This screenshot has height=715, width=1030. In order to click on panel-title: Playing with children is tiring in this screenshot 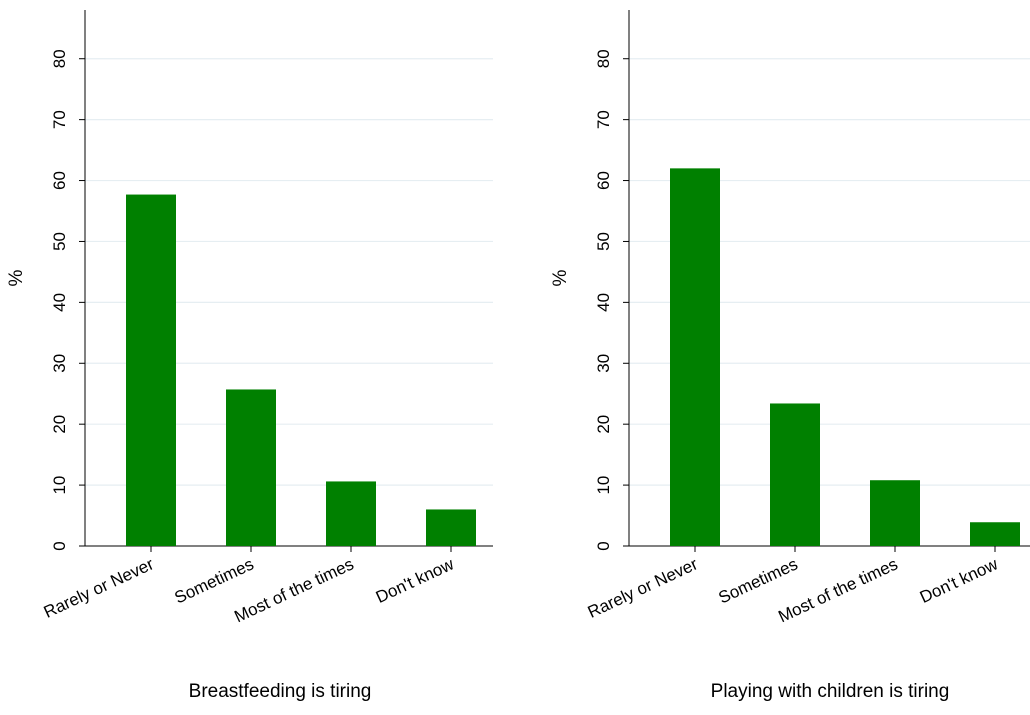, I will do `click(830, 691)`.